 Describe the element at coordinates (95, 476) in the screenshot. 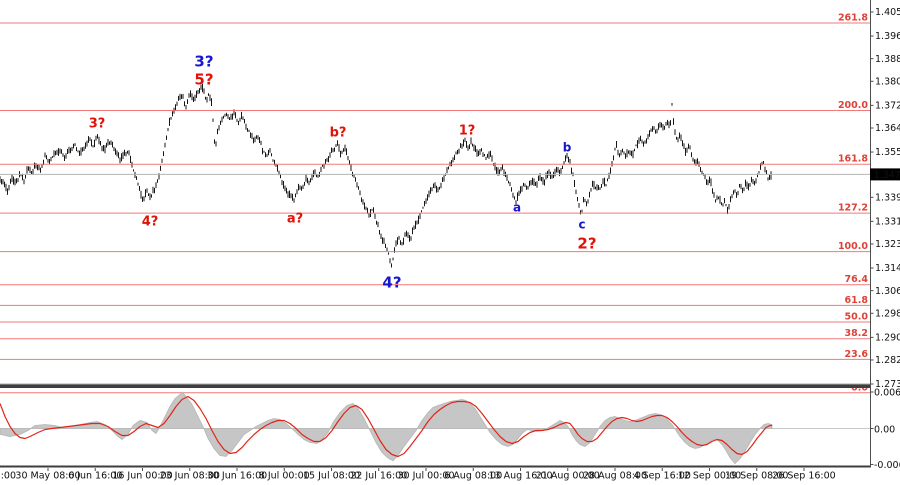

I see `time-tick-label: 6 Jun 16:00` at that location.